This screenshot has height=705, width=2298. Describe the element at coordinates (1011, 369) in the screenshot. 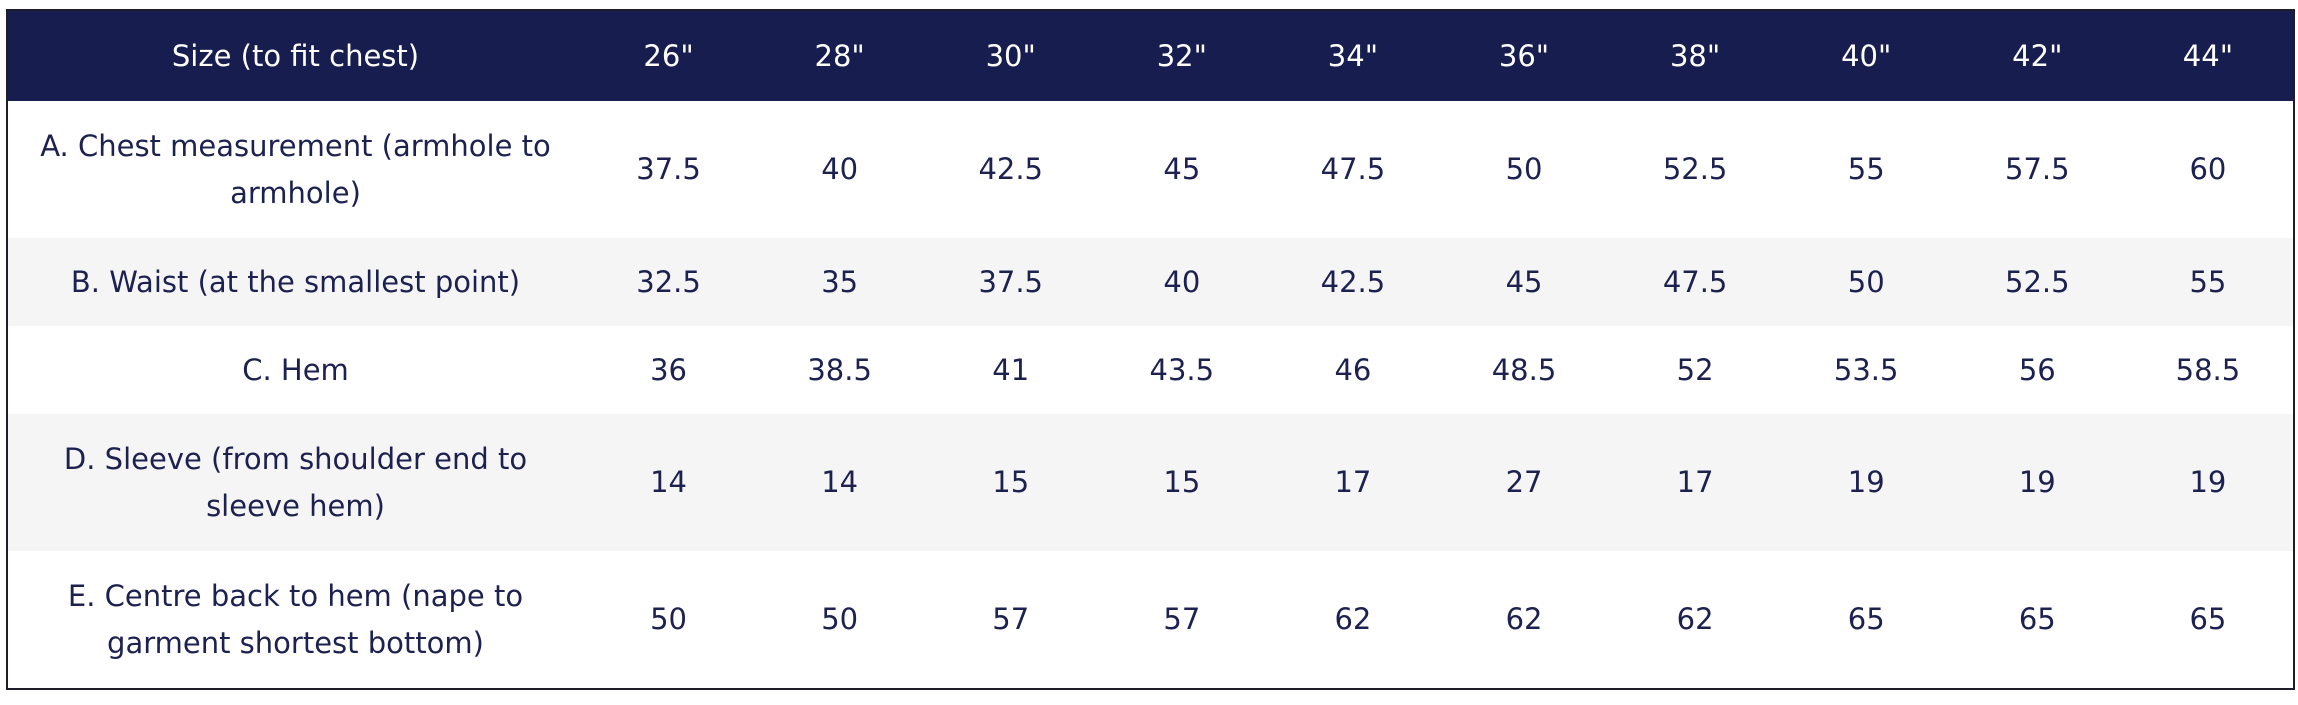

I see `measurement-value: 41` at that location.